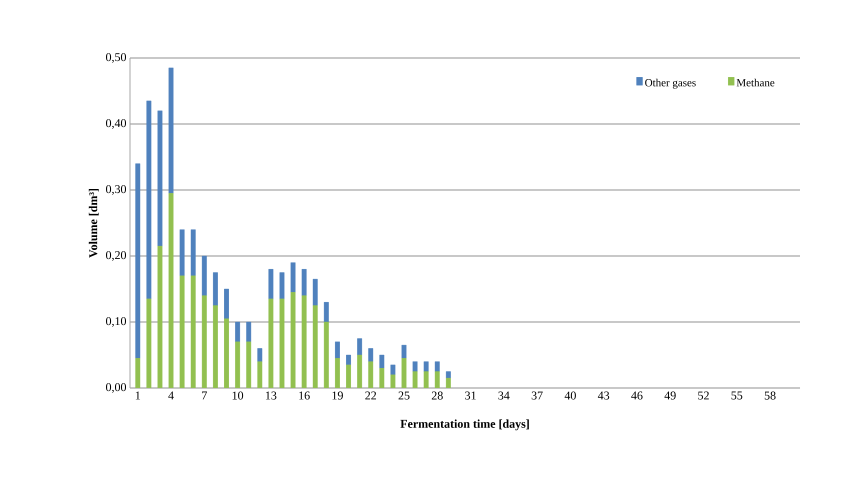 The image size is (852, 488). I want to click on x-tick-label: 13, so click(271, 396).